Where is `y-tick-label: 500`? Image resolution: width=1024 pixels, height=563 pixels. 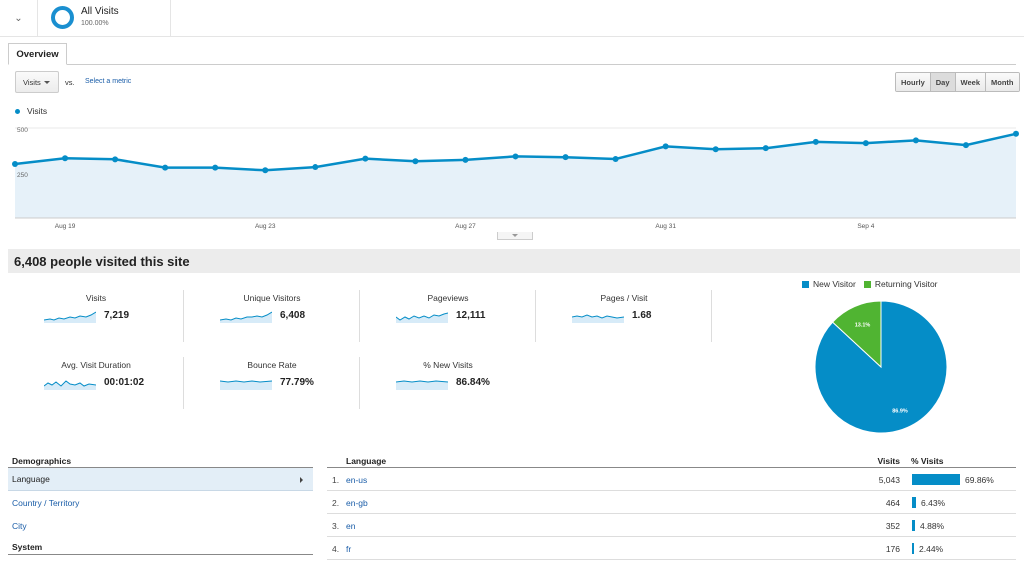
y-tick-label: 500 is located at coordinates (22, 130).